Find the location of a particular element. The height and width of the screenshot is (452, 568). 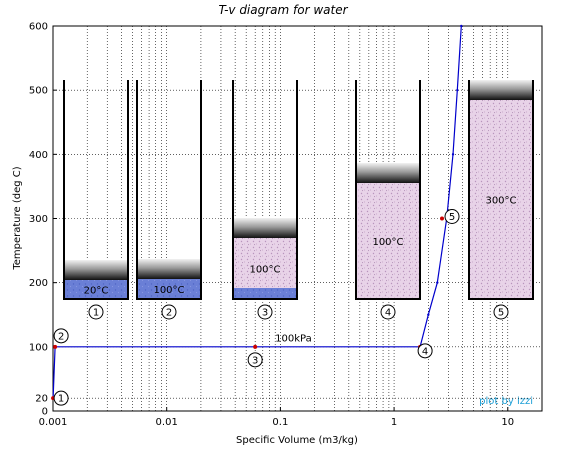

y-tick-label: 400 is located at coordinates (38, 155).